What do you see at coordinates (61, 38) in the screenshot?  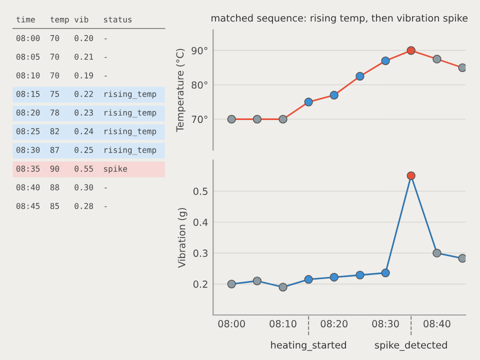 I see `text: 08:00 70 0.20 -` at bounding box center [61, 38].